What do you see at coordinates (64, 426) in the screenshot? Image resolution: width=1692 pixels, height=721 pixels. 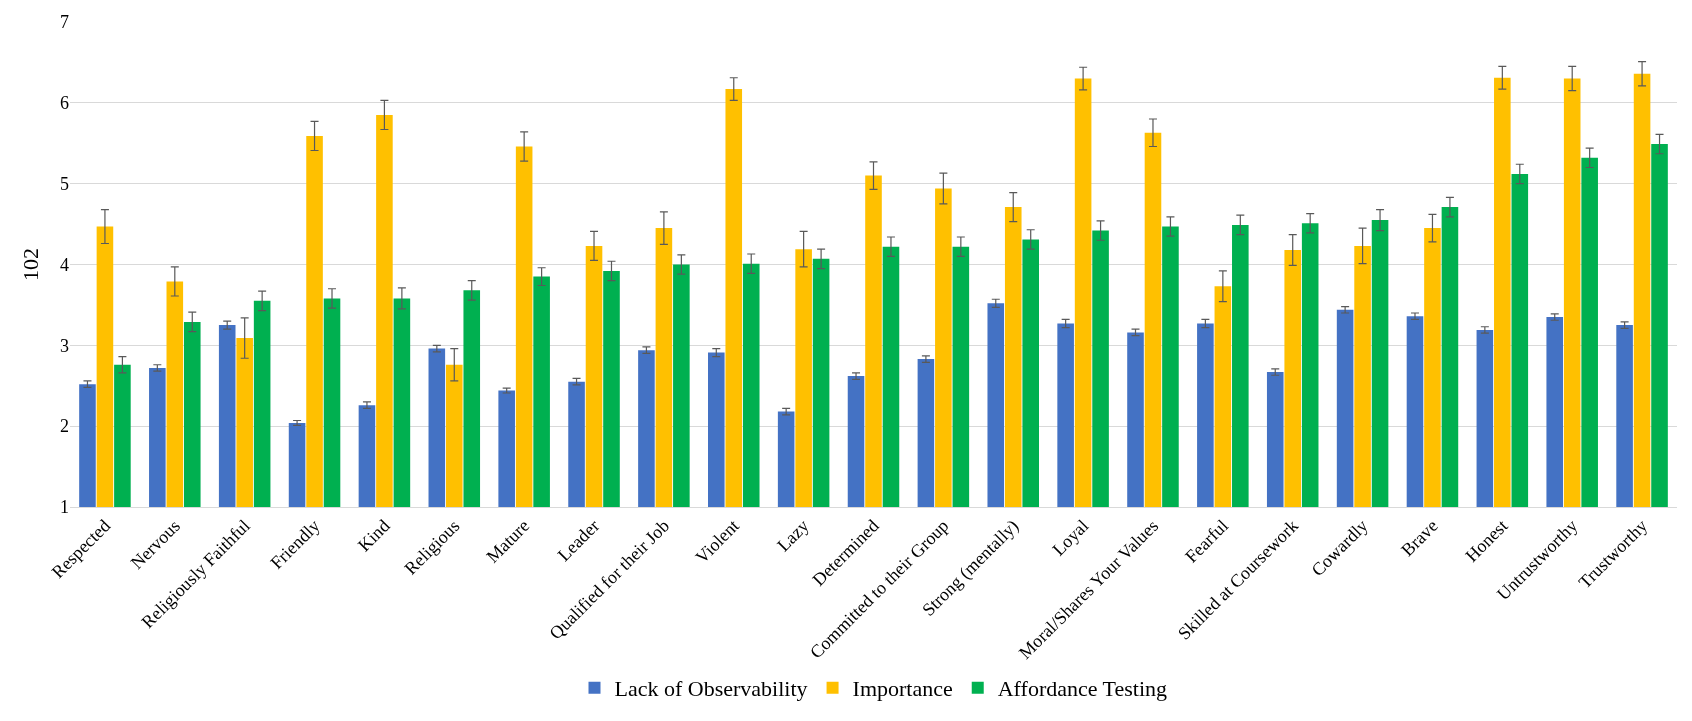 I see `y-tick-label: 2` at bounding box center [64, 426].